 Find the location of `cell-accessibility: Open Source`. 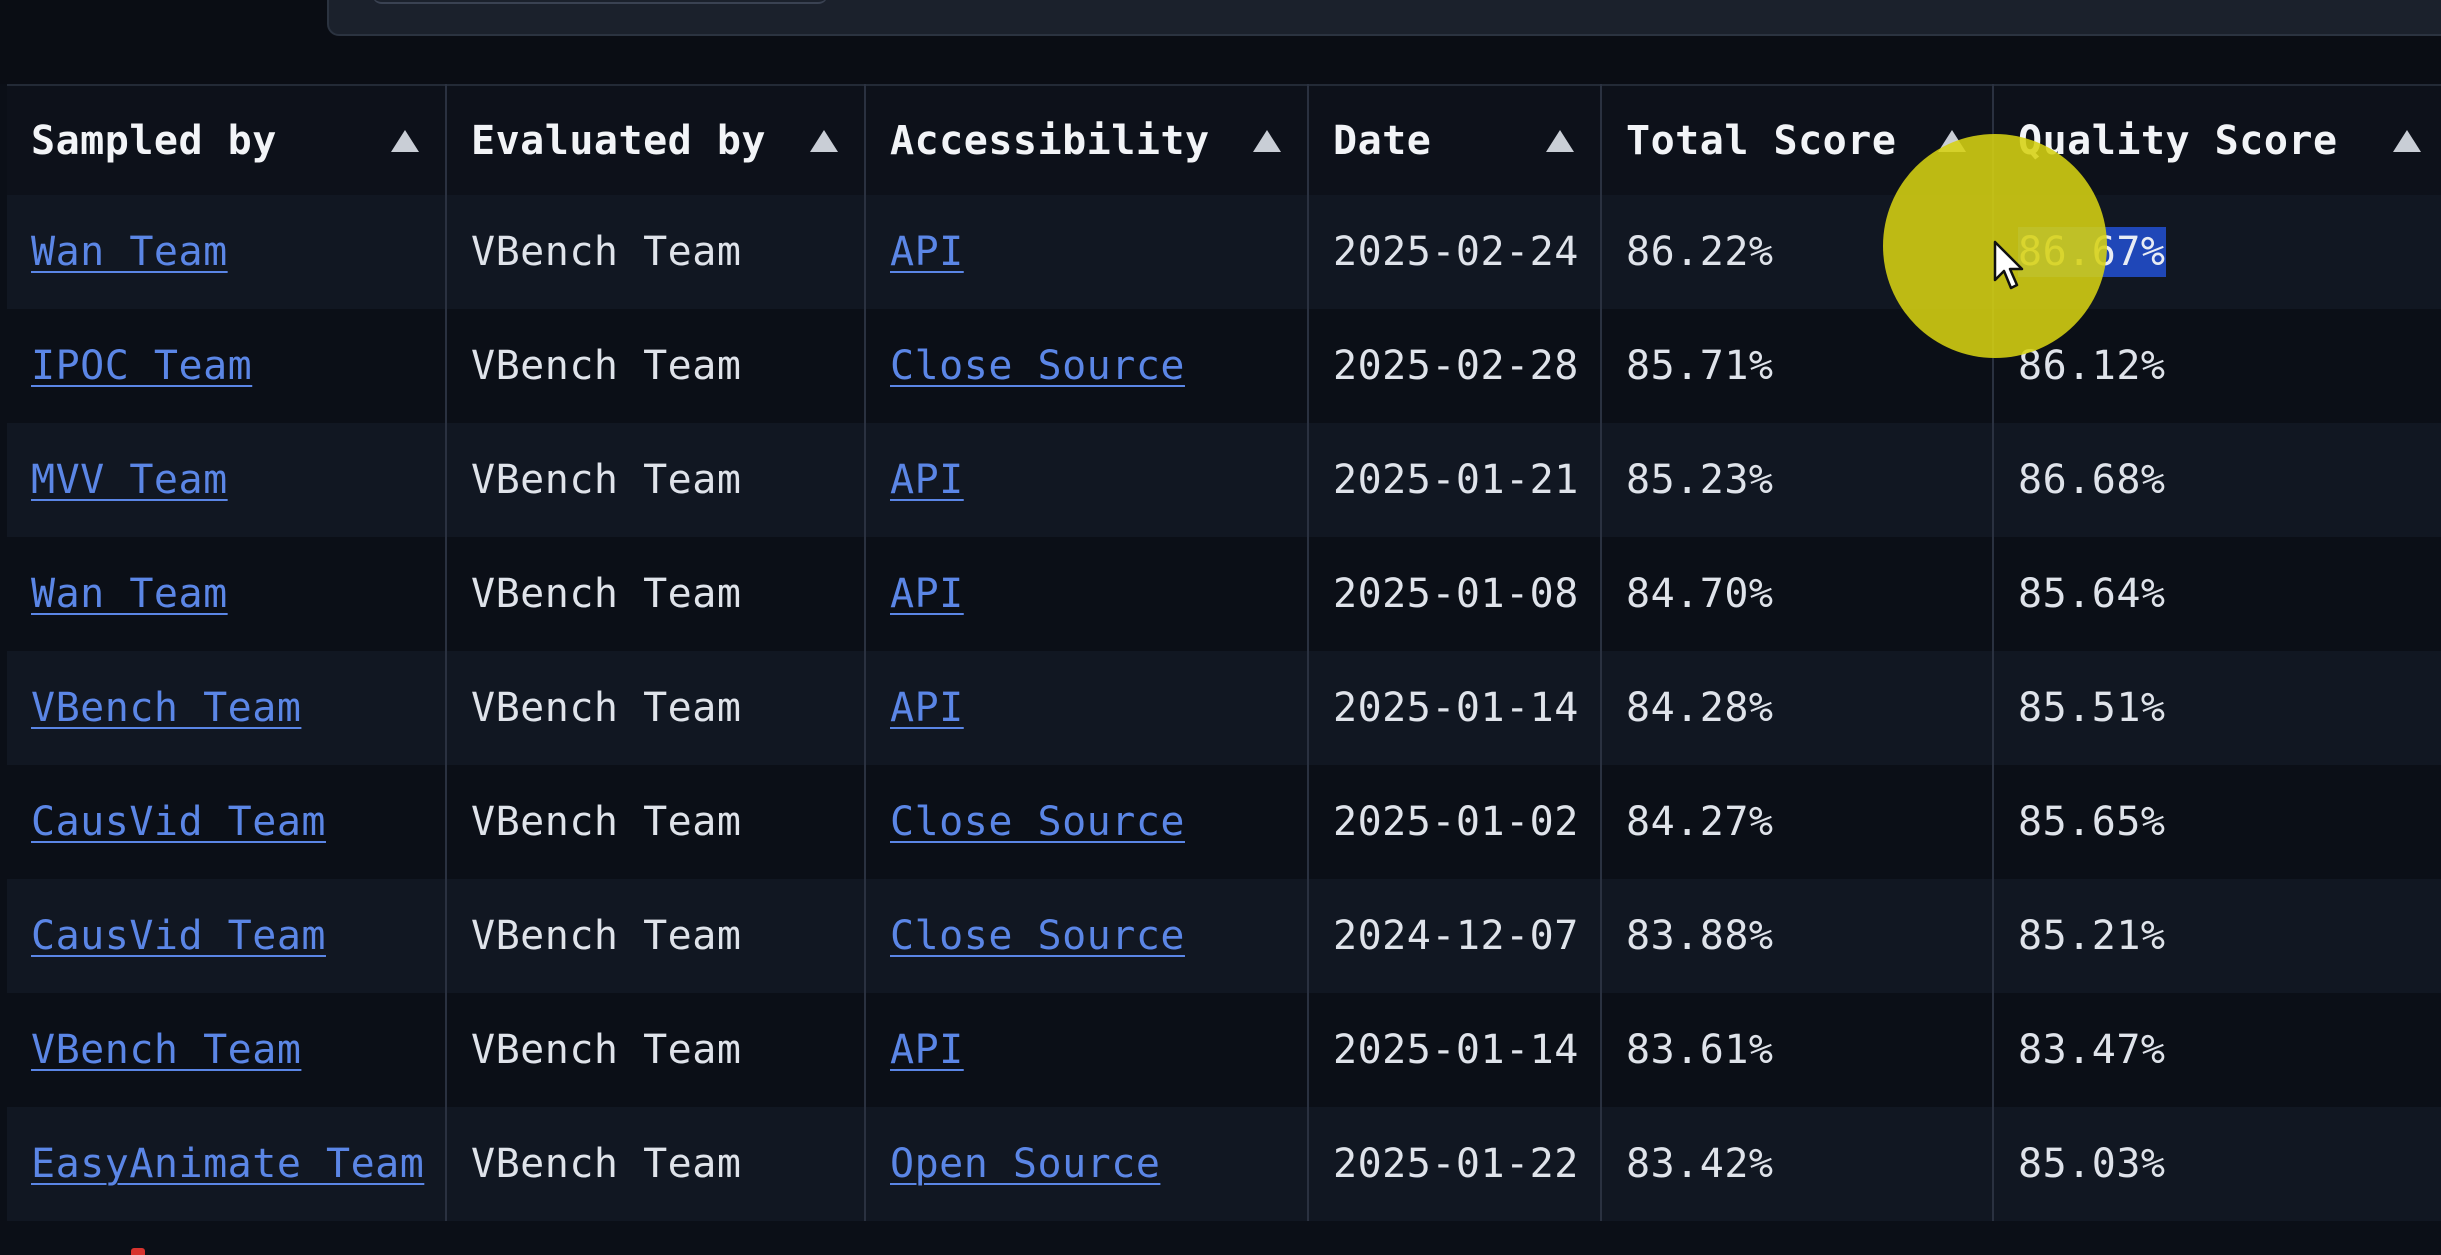

cell-accessibility: Open Source is located at coordinates (1087, 1164).